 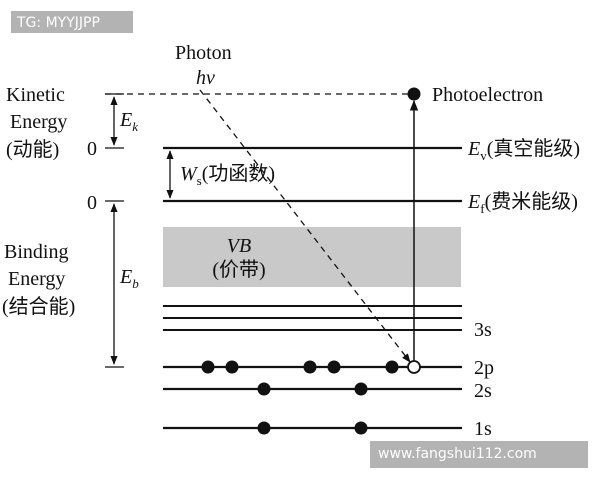 I want to click on binding-label-cn: (结合能), so click(x=38, y=306).